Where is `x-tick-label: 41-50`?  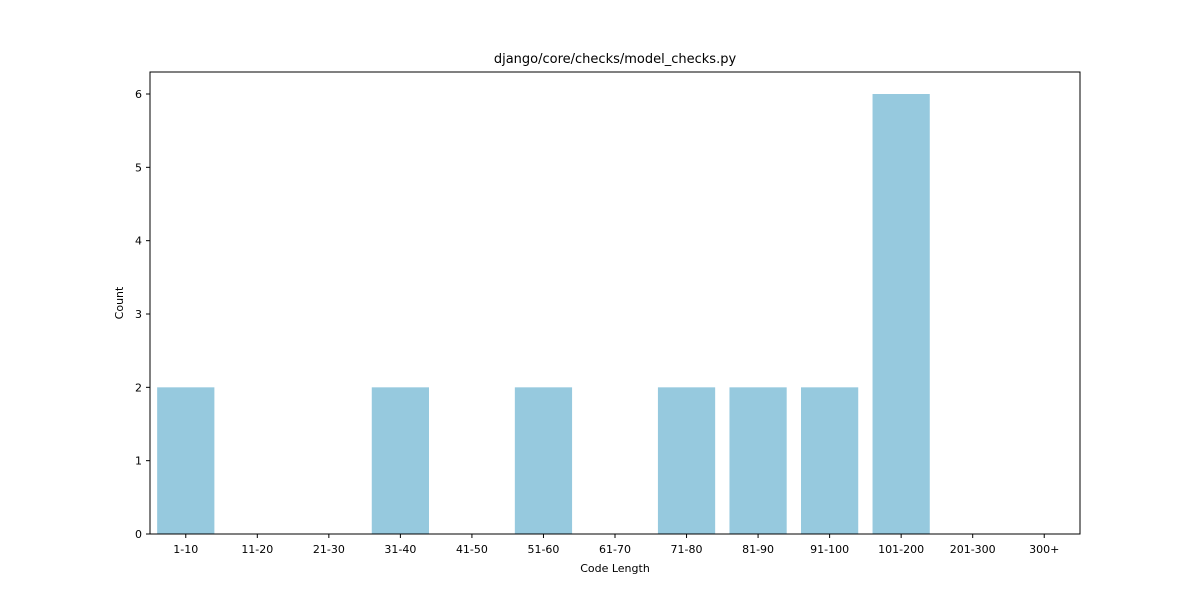
x-tick-label: 41-50 is located at coordinates (472, 549).